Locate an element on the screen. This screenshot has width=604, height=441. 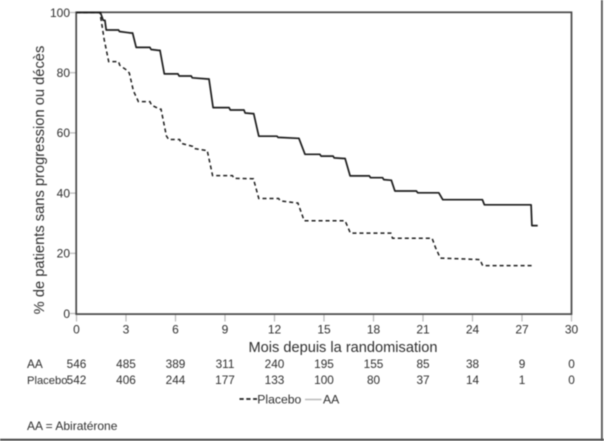
svg-text: 485 is located at coordinates (126, 364).